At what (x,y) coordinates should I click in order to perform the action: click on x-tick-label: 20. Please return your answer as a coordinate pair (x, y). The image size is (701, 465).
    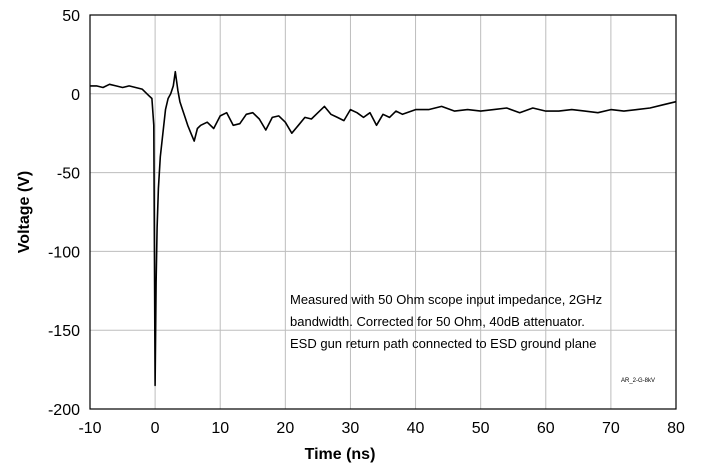
    Looking at the image, I should click on (285, 428).